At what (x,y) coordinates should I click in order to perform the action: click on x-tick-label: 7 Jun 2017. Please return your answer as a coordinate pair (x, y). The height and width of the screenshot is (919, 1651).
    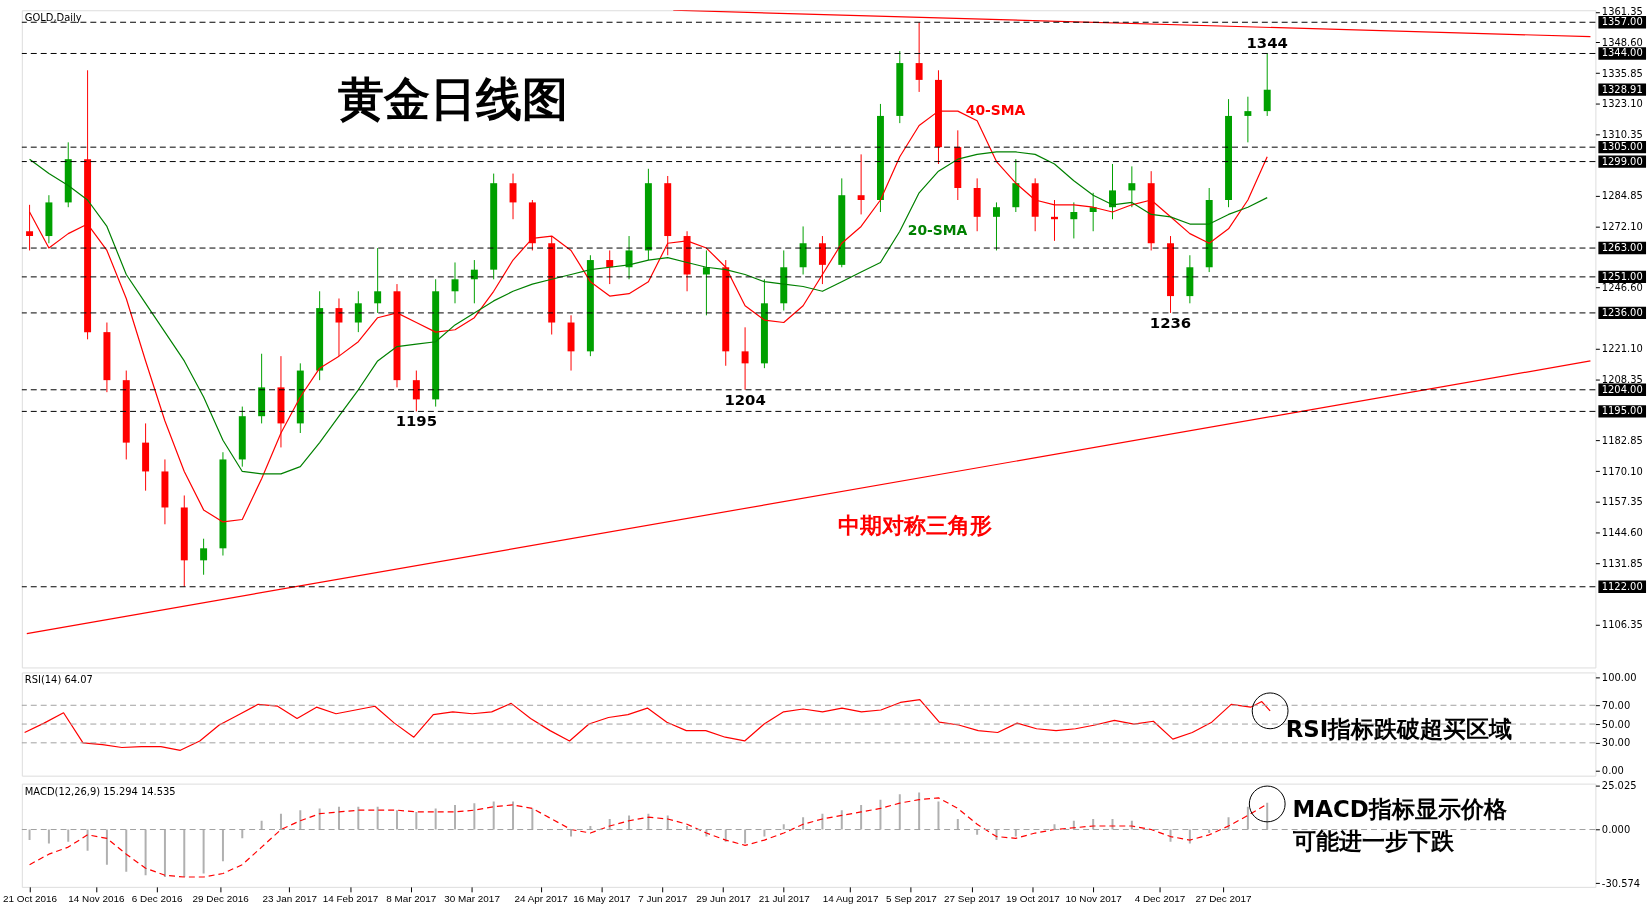
    Looking at the image, I should click on (663, 899).